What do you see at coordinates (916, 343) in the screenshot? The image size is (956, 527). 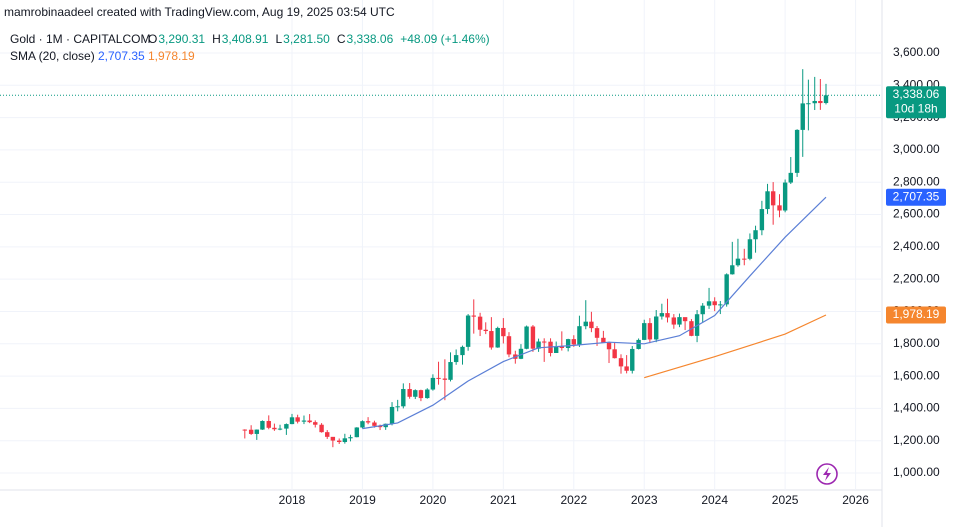 I see `y-tick-label: 1,800.00` at bounding box center [916, 343].